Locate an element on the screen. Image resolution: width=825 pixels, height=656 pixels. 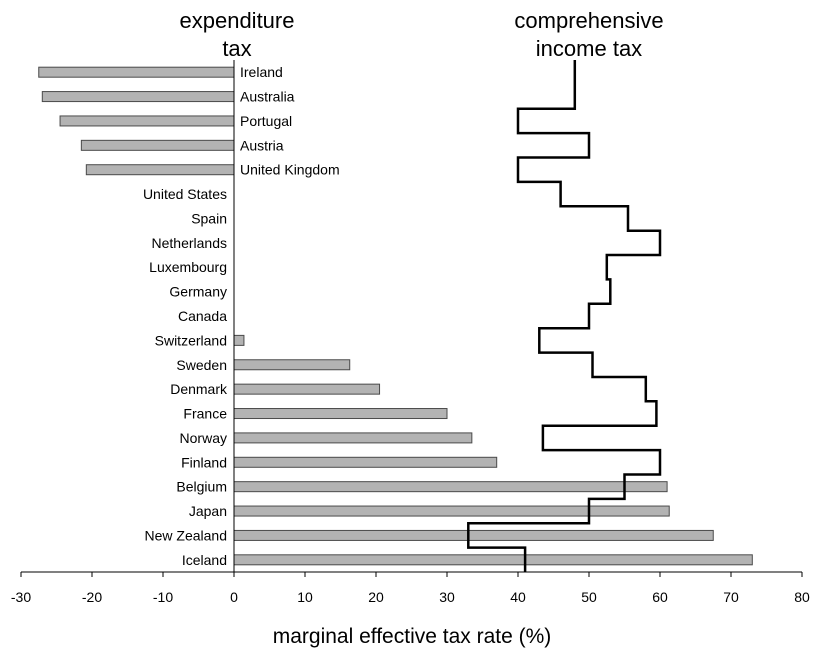
bar-united-kingdom is located at coordinates (160, 170).